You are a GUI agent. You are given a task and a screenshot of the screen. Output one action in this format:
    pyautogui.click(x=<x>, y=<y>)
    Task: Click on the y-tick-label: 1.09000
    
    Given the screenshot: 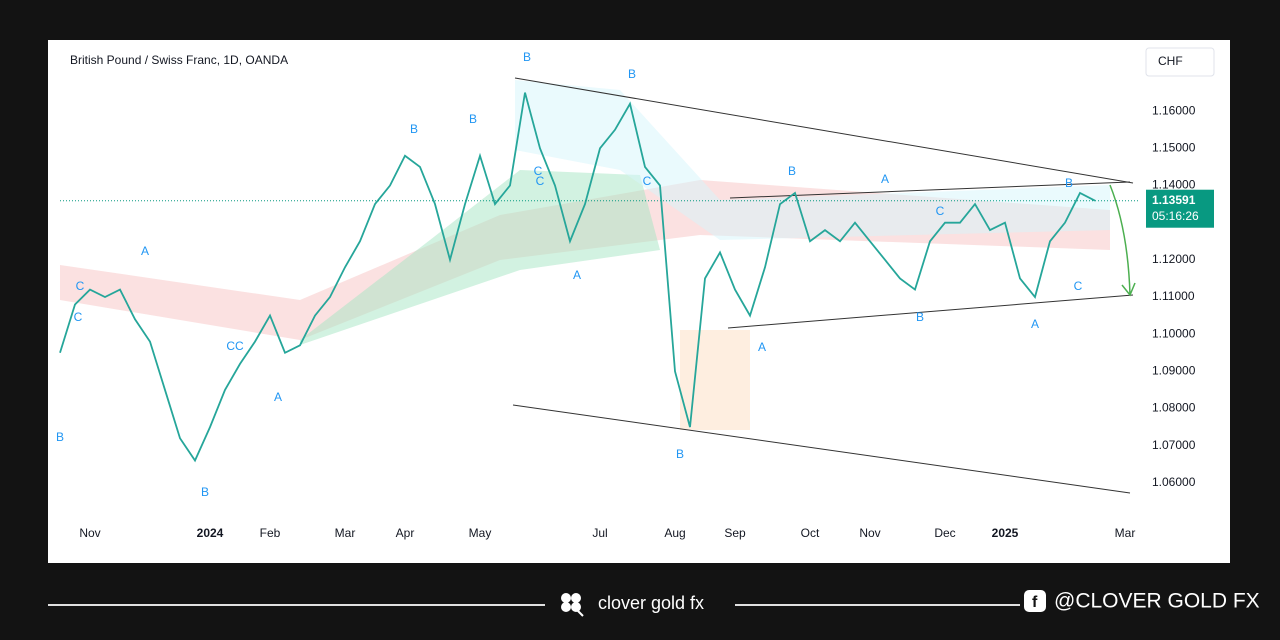 What is the action you would take?
    pyautogui.click(x=1174, y=371)
    